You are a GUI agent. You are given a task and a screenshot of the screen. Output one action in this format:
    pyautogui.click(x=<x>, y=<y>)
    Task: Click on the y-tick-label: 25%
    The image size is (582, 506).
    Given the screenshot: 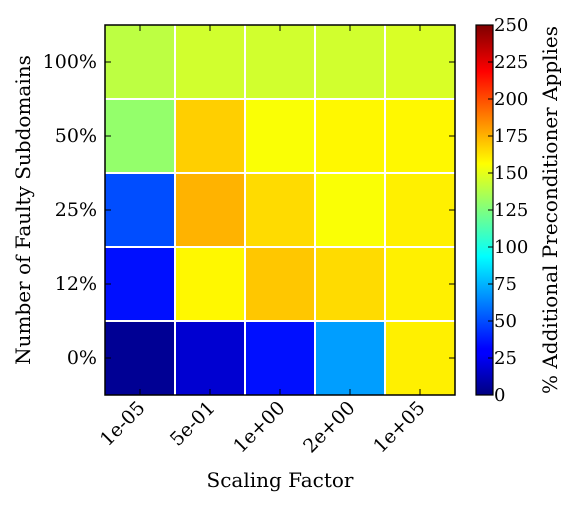 What is the action you would take?
    pyautogui.click(x=76, y=210)
    